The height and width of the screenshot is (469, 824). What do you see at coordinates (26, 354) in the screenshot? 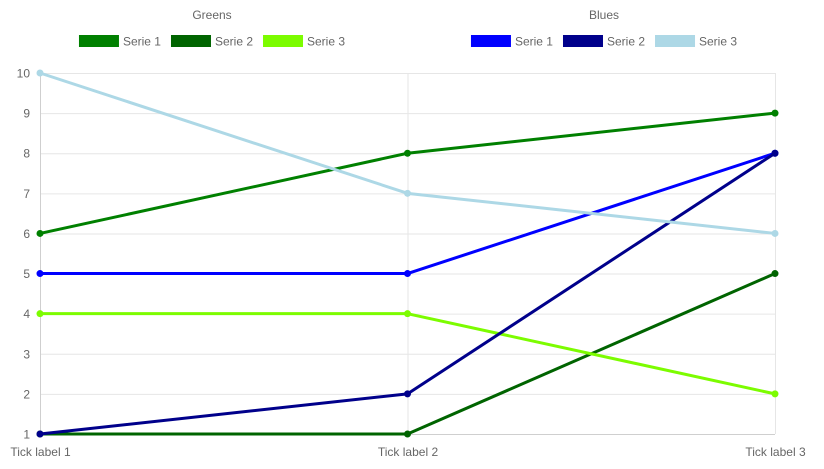
I see `y-tick-label: 3` at bounding box center [26, 354].